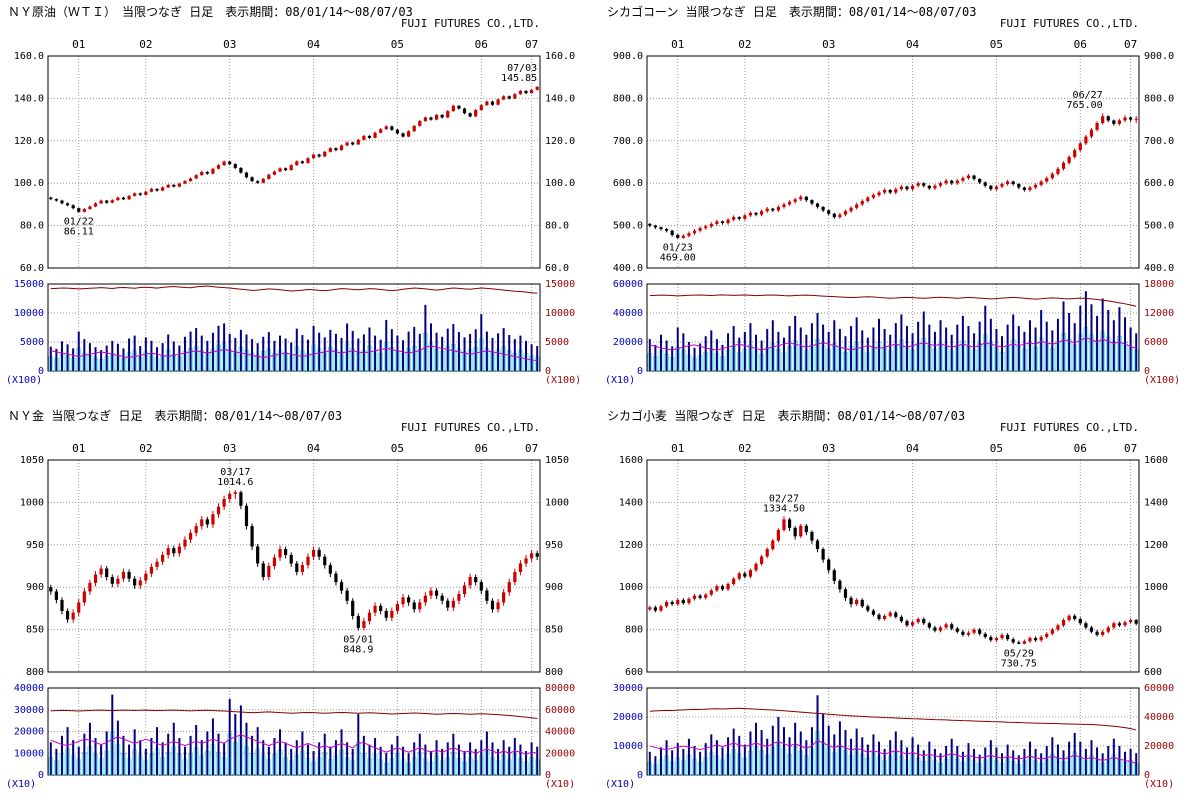 The height and width of the screenshot is (808, 1198). I want to click on svg-text: 02/27, so click(784, 498).